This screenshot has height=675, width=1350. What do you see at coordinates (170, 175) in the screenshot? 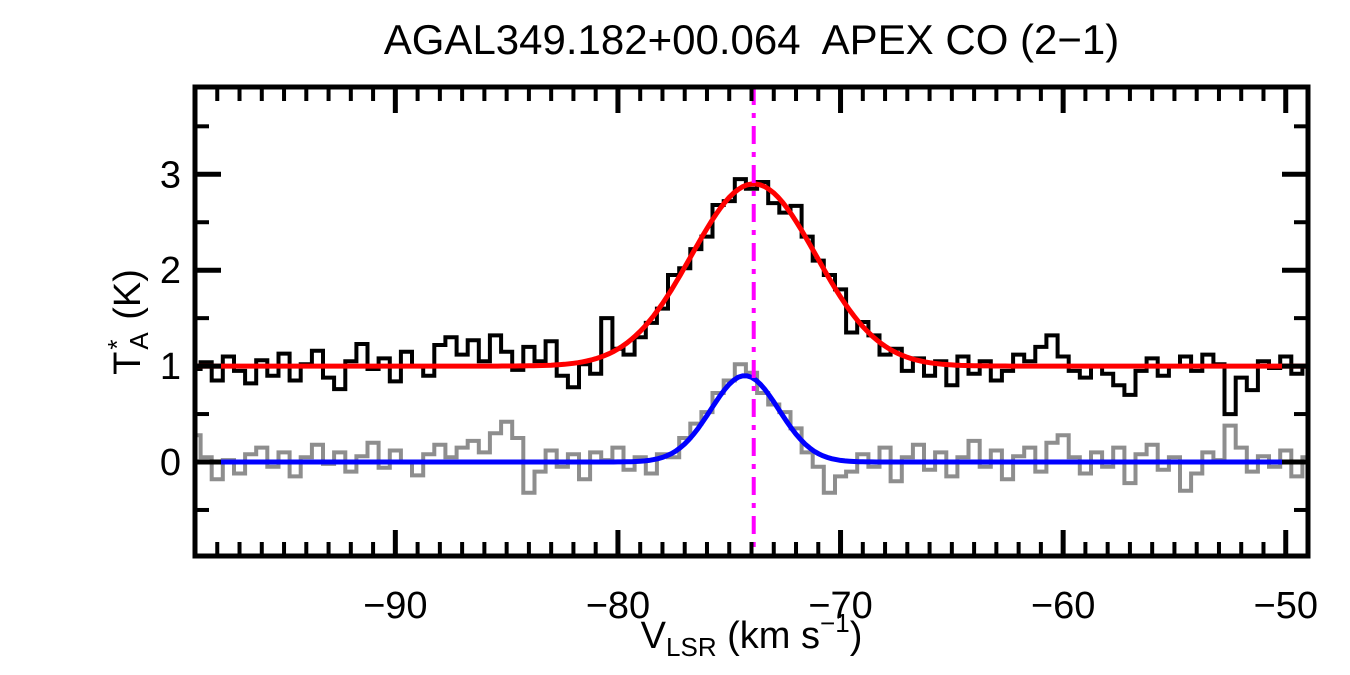
I see `y-tick-label: 3` at bounding box center [170, 175].